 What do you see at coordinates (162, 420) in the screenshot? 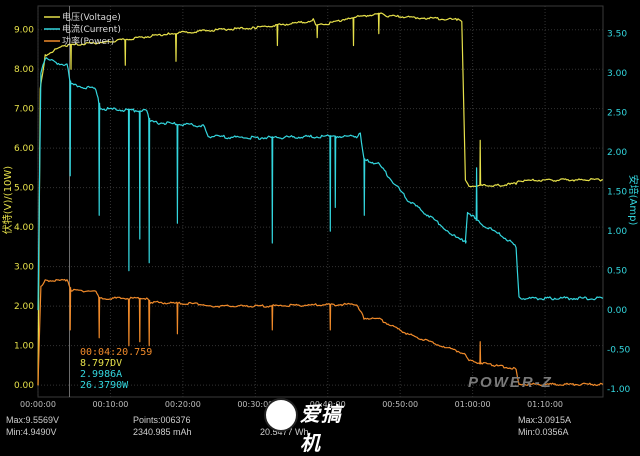
I see `status-points: Points:006376` at bounding box center [162, 420].